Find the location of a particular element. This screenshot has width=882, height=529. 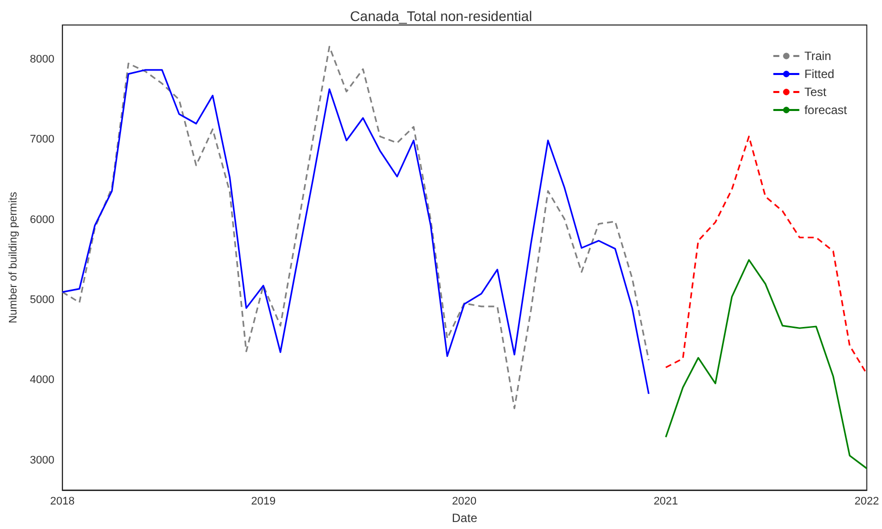

y-tick-label: 8000 is located at coordinates (42, 59).